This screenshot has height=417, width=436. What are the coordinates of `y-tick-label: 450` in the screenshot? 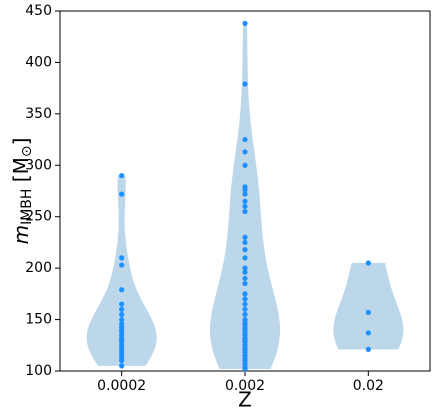 It's located at (38, 11).